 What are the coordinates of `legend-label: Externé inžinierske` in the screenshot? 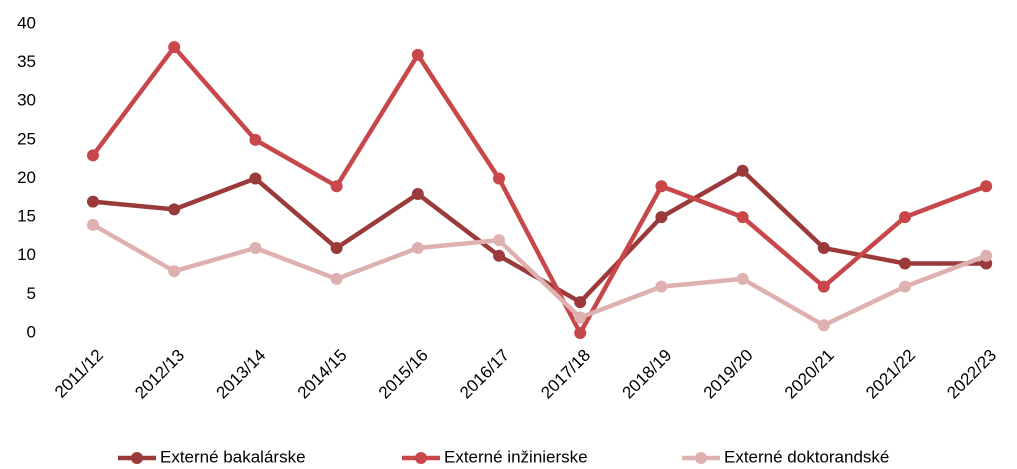 It's located at (516, 456).